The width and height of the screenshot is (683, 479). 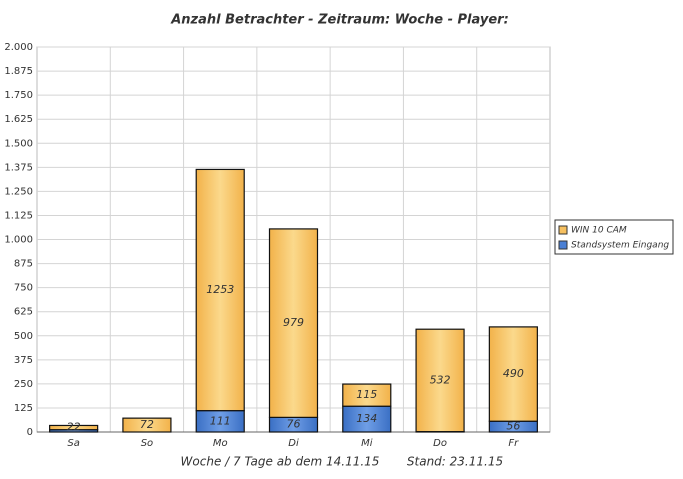 I want to click on x-tick-label: Sa, so click(x=73, y=443).